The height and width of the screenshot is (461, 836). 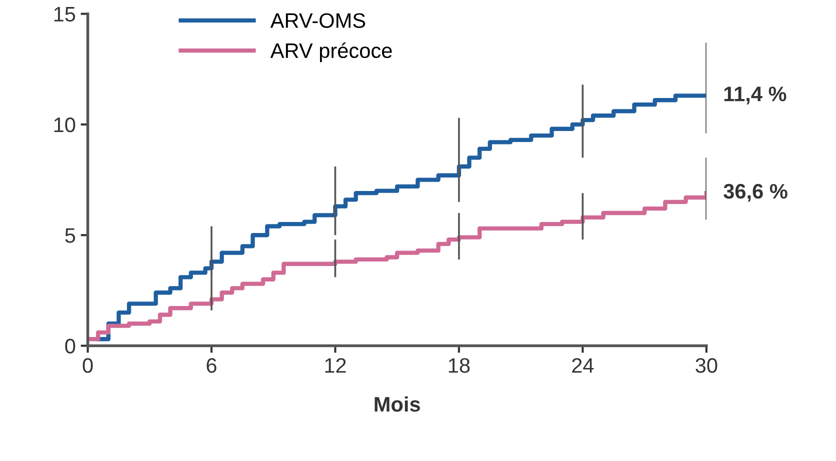 I want to click on x-tick-label: 24, so click(x=583, y=365).